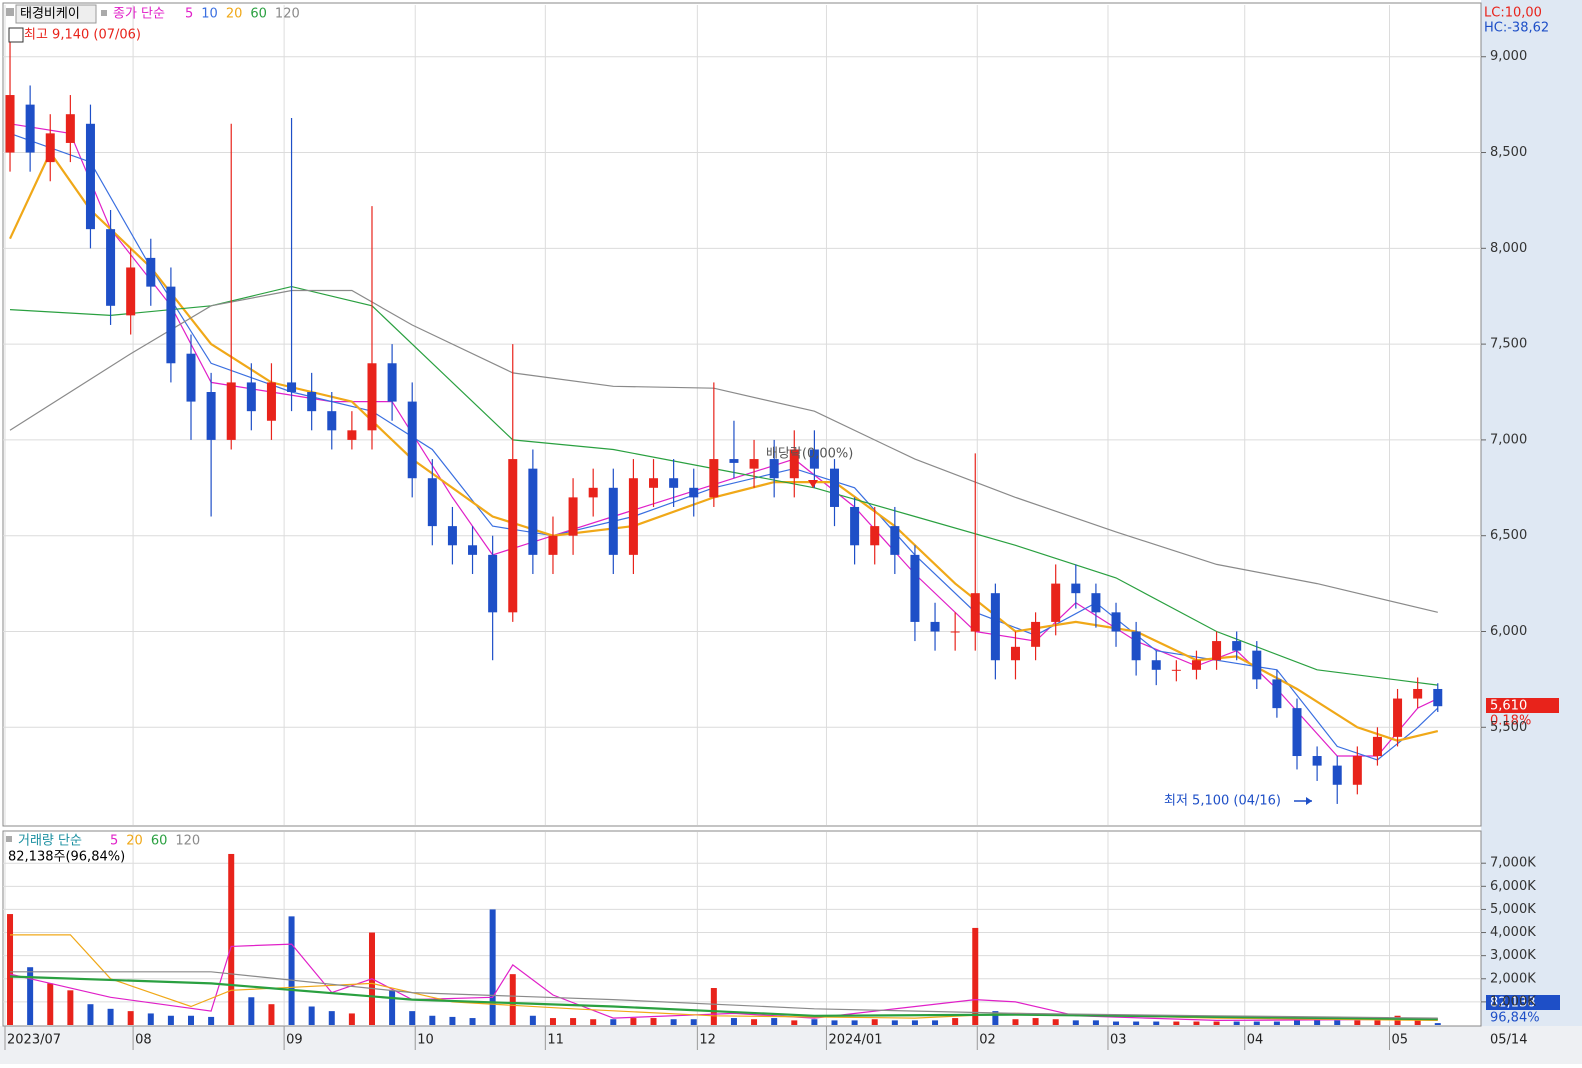  I want to click on last-volume: 82,138, so click(1513, 1003).